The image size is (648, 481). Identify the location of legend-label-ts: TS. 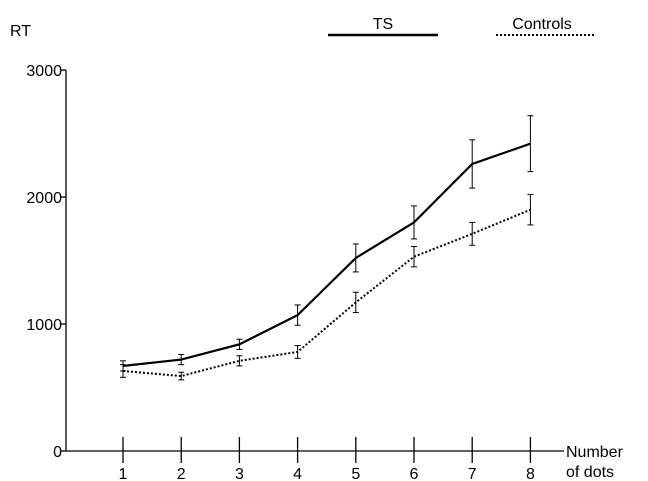
(383, 24).